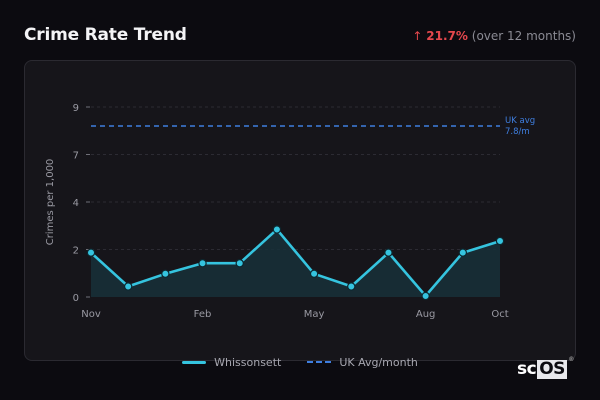 Image resolution: width=600 pixels, height=400 pixels. What do you see at coordinates (426, 314) in the screenshot?
I see `x-tick-label: Aug` at bounding box center [426, 314].